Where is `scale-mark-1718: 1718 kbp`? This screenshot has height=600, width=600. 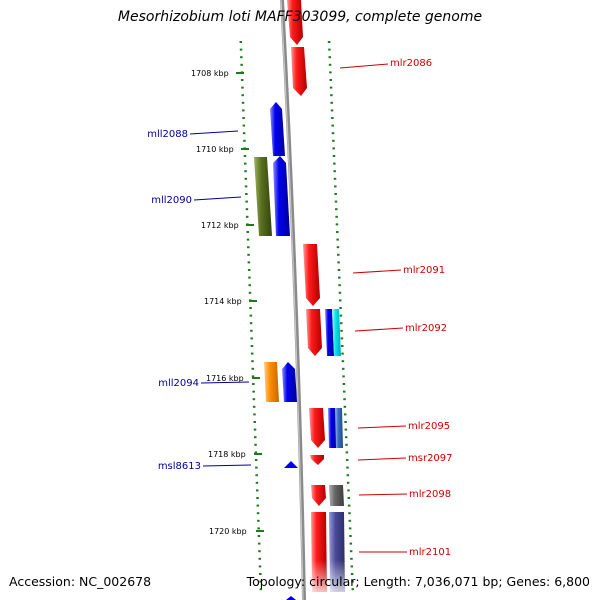
scale-mark-1718: 1718 kbp is located at coordinates (235, 454).